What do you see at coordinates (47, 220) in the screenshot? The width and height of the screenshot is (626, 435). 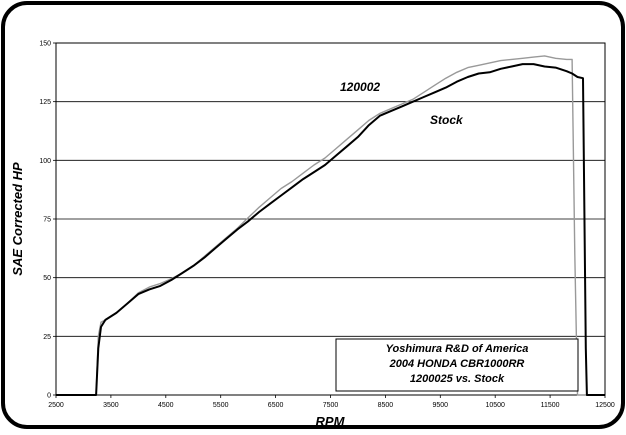 I see `y-tick-label-75: 75` at bounding box center [47, 220].